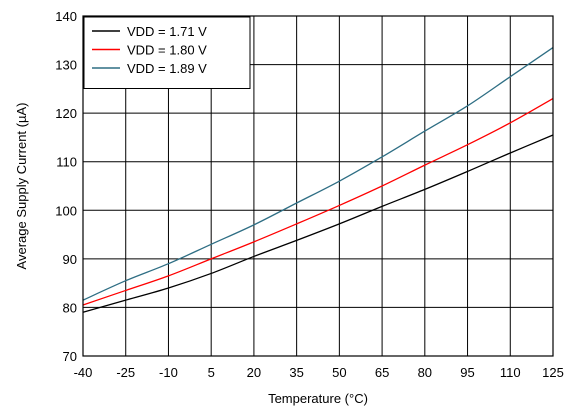 The width and height of the screenshot is (576, 418). Describe the element at coordinates (318, 398) in the screenshot. I see `x-axis-label: Temperature (°C)` at that location.